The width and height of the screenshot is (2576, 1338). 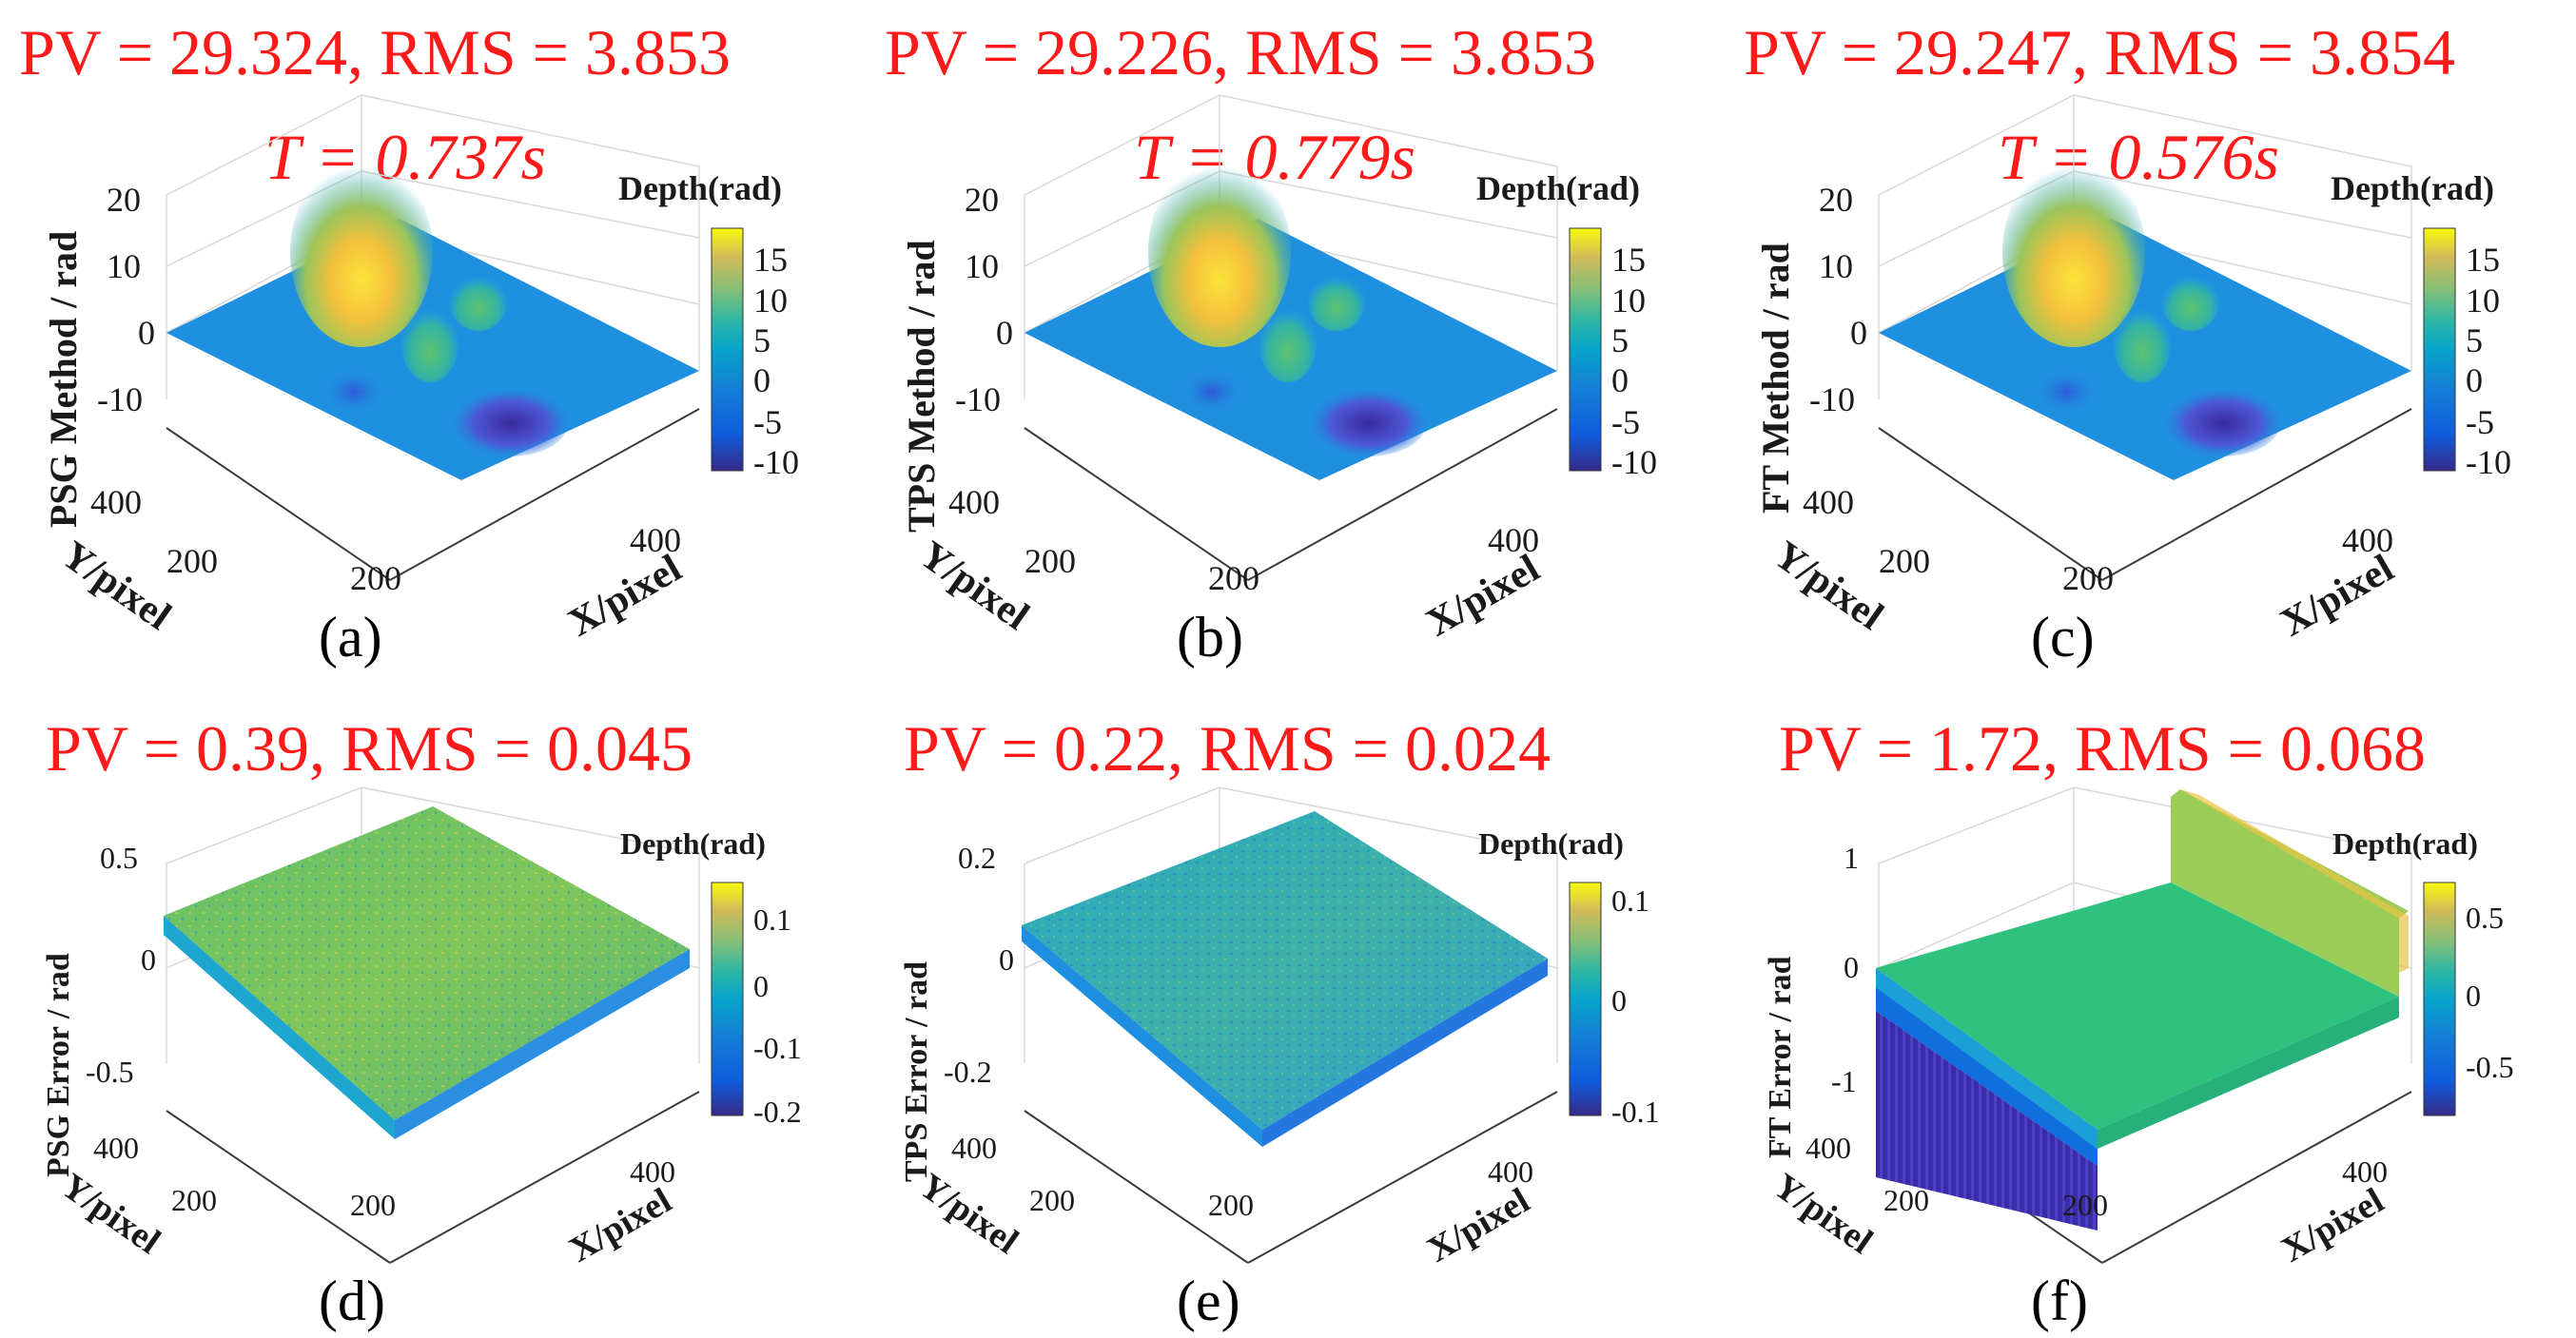 What do you see at coordinates (350, 637) in the screenshot?
I see `panel-a-letter: (a)` at bounding box center [350, 637].